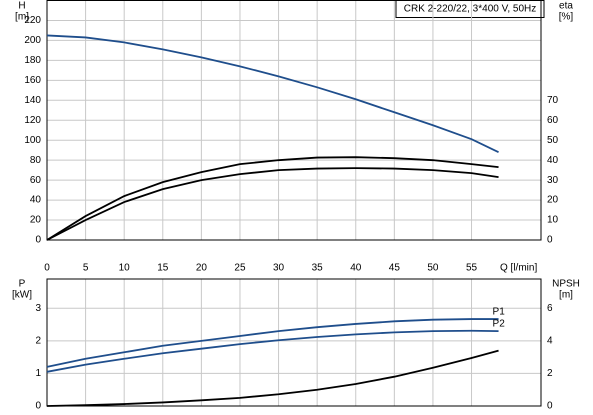 This screenshot has width=593, height=415. What do you see at coordinates (566, 17) in the screenshot?
I see `y2-unit: [%]` at bounding box center [566, 17].